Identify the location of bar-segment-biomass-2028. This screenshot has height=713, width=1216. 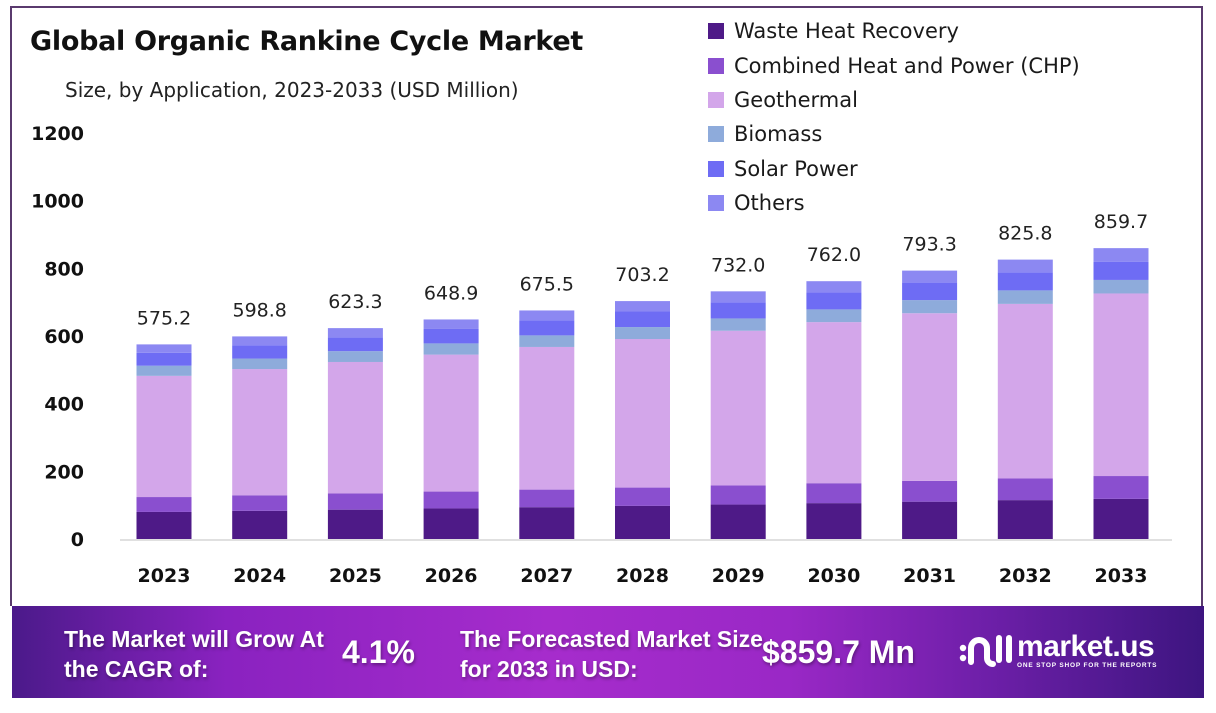
(642, 333).